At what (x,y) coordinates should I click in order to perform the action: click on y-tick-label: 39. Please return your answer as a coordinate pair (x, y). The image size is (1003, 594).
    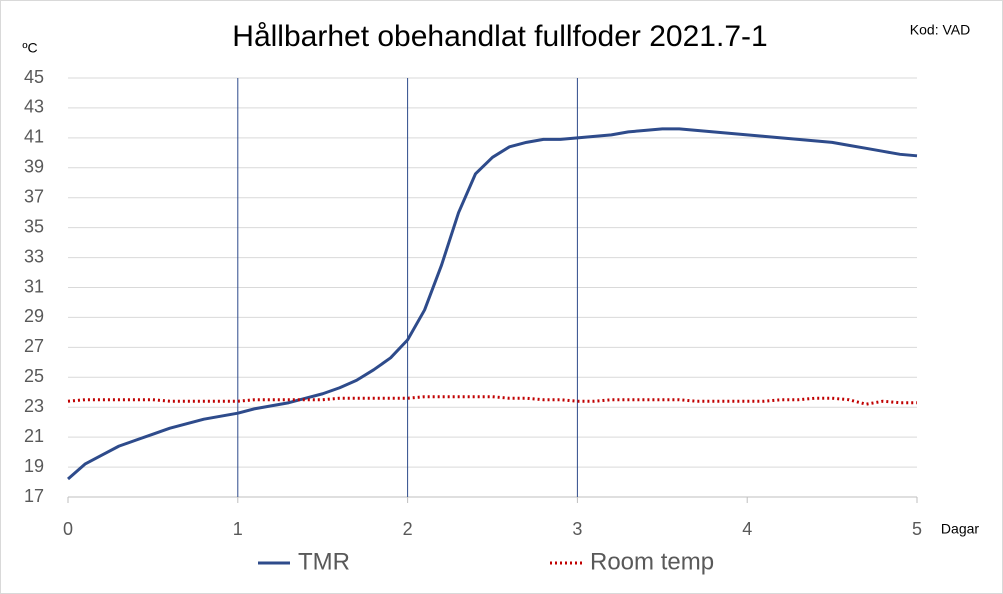
    Looking at the image, I should click on (34, 167).